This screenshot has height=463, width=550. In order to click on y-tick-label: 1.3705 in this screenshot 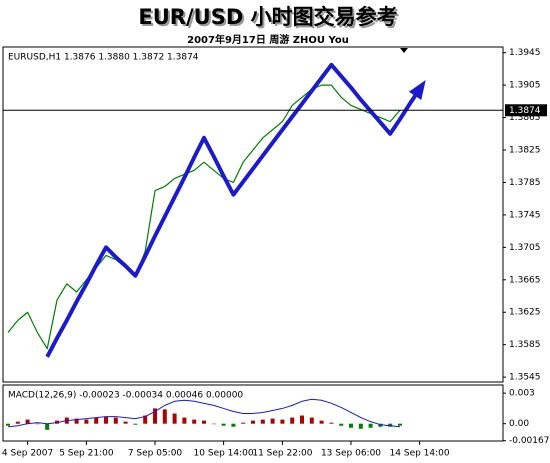, I will do `click(525, 248)`.